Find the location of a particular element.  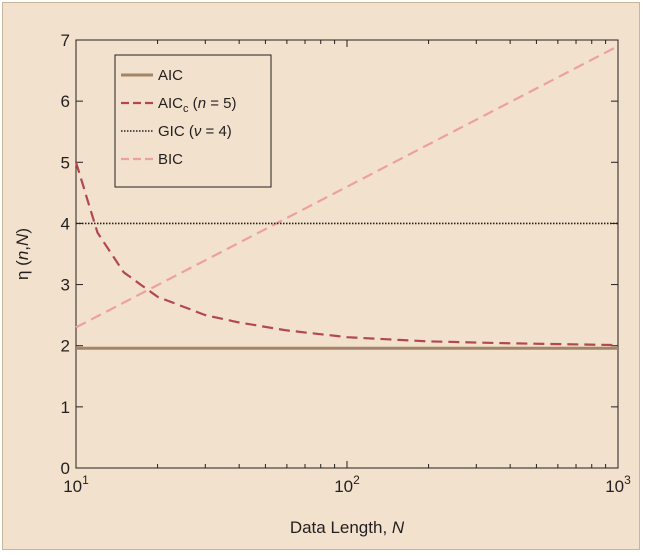

x-axis-label: Data Length, N is located at coordinates (347, 527).